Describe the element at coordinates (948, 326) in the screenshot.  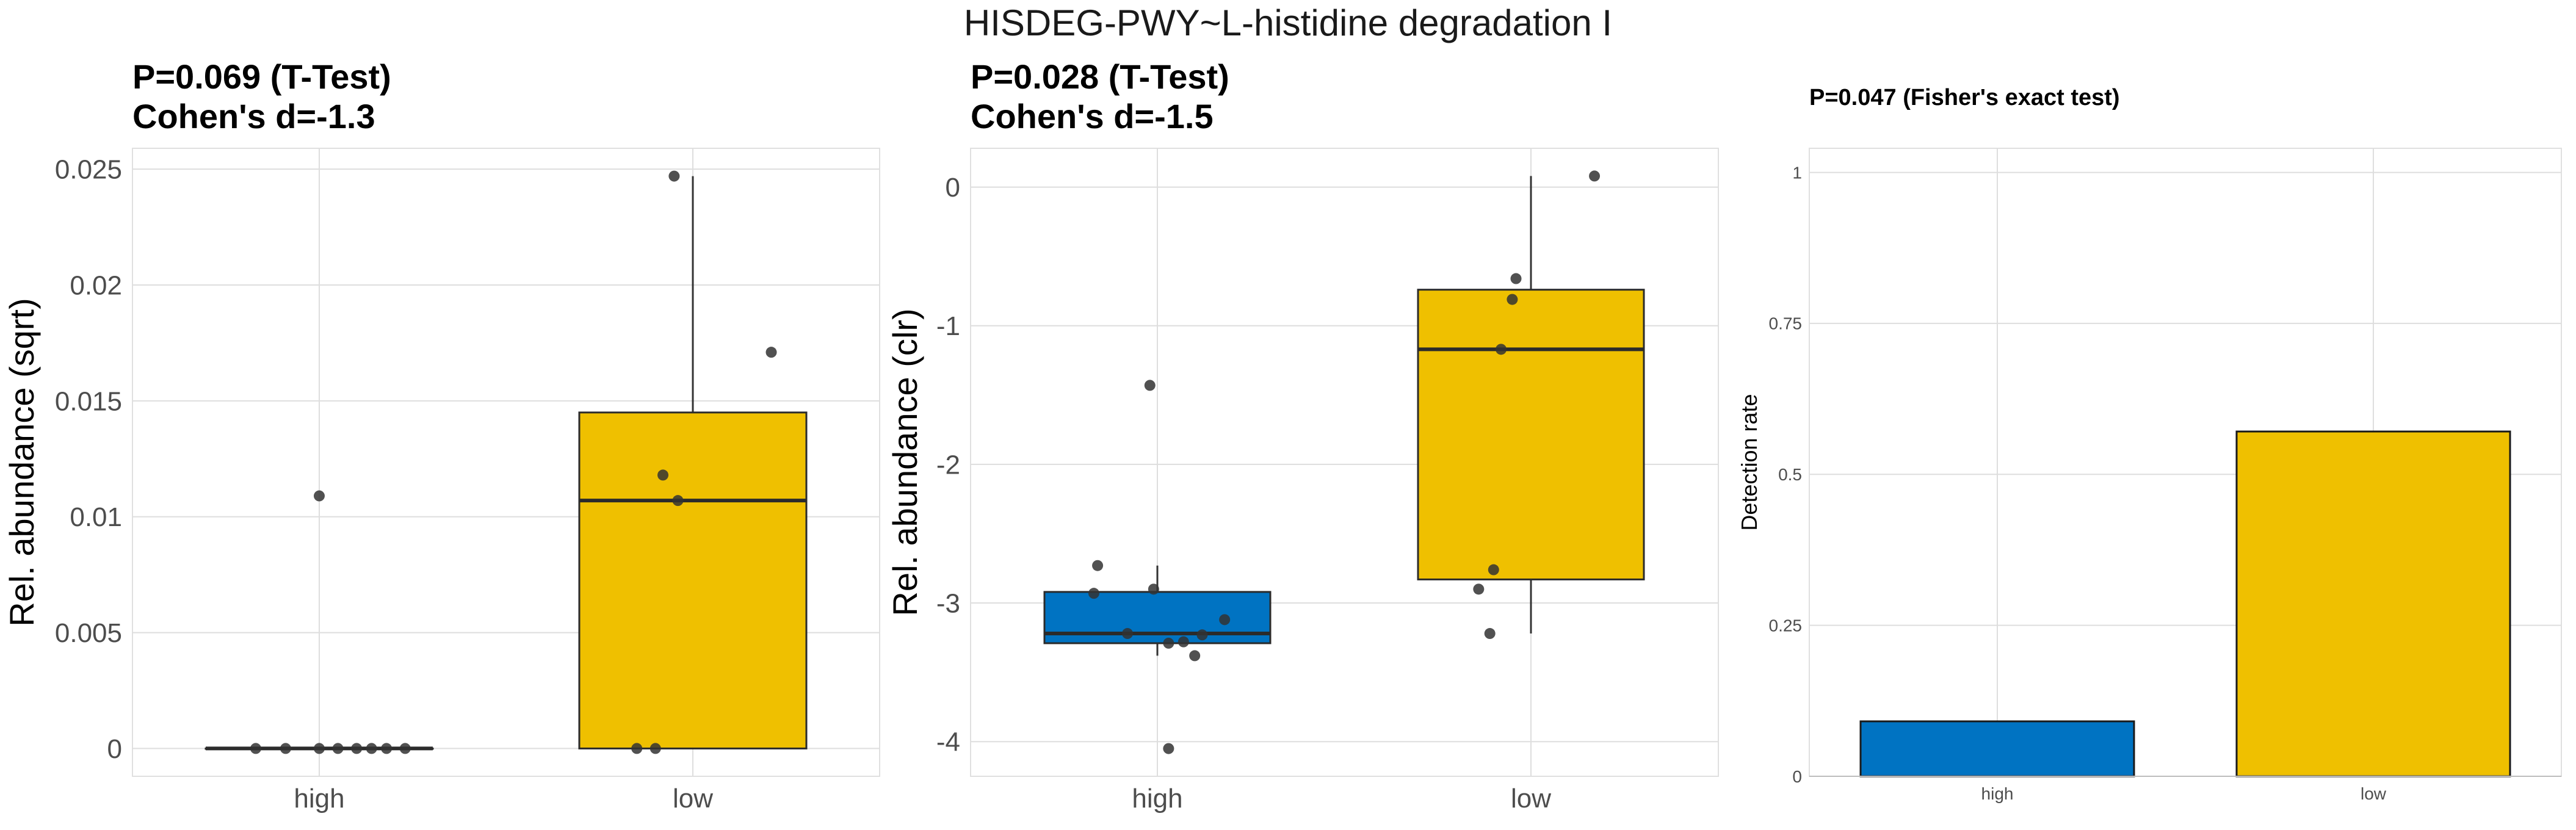
I see `y-tick-label: -1` at that location.